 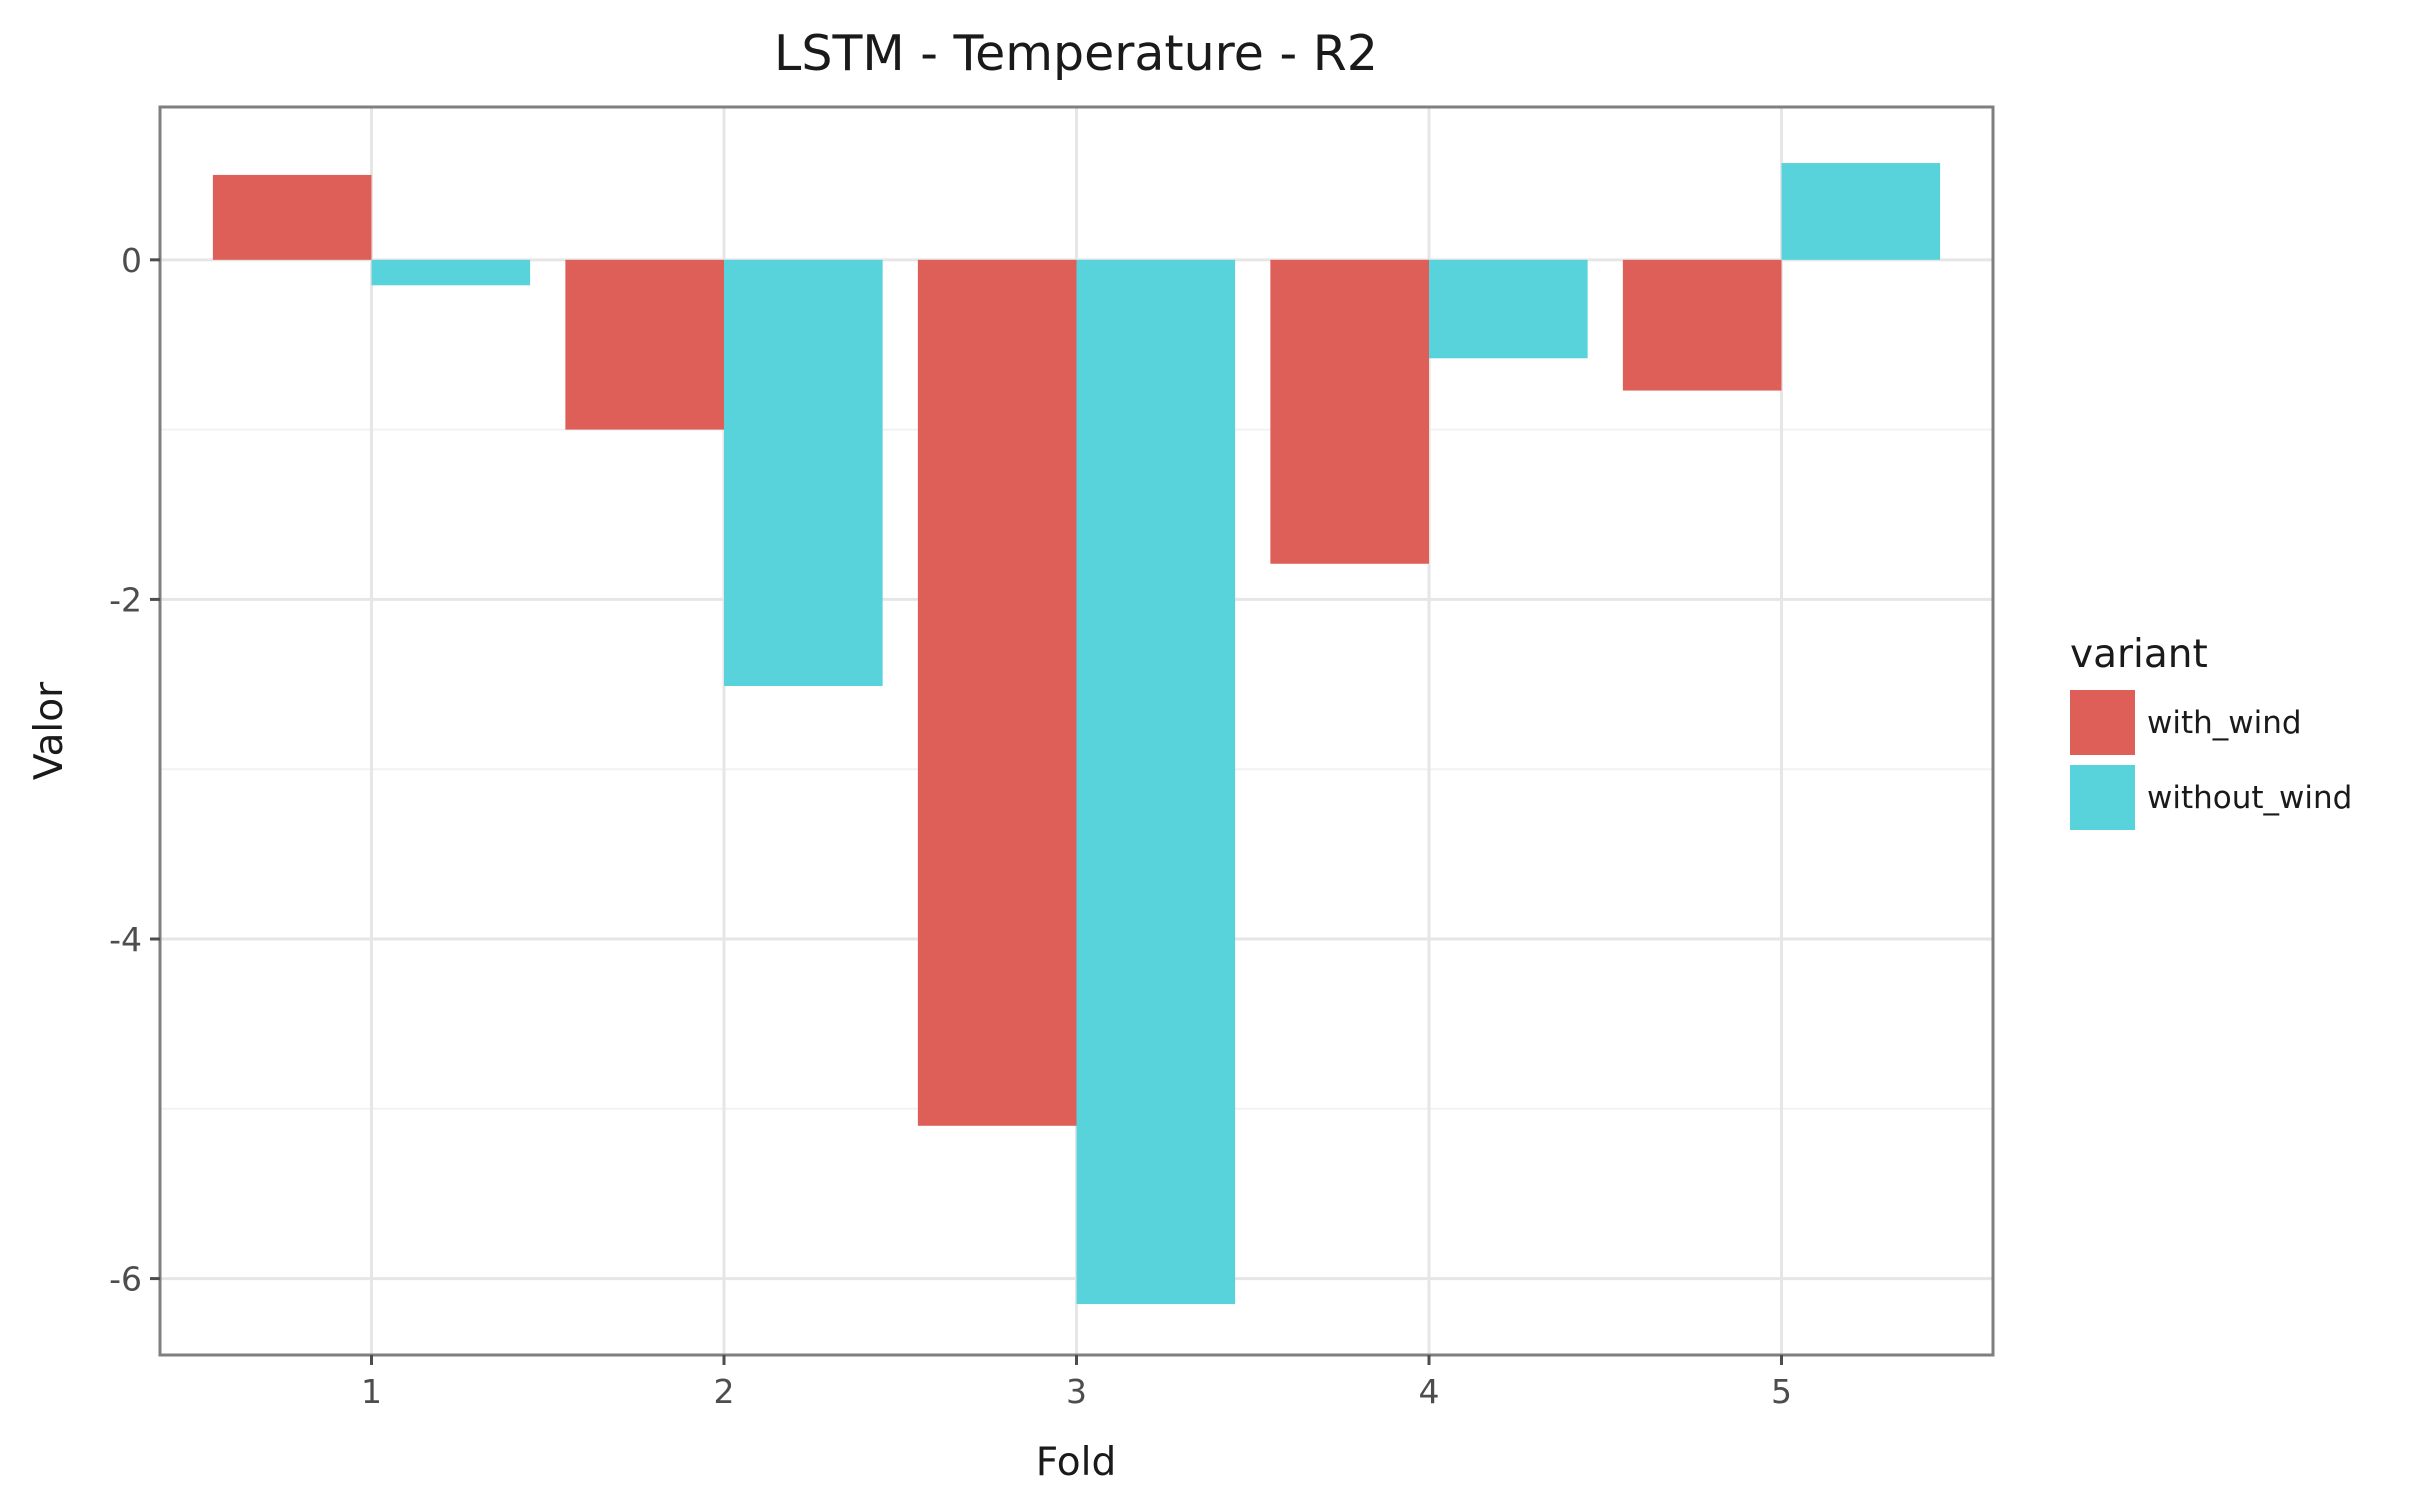 I want to click on x-tick-label: 5, so click(x=1781, y=1391).